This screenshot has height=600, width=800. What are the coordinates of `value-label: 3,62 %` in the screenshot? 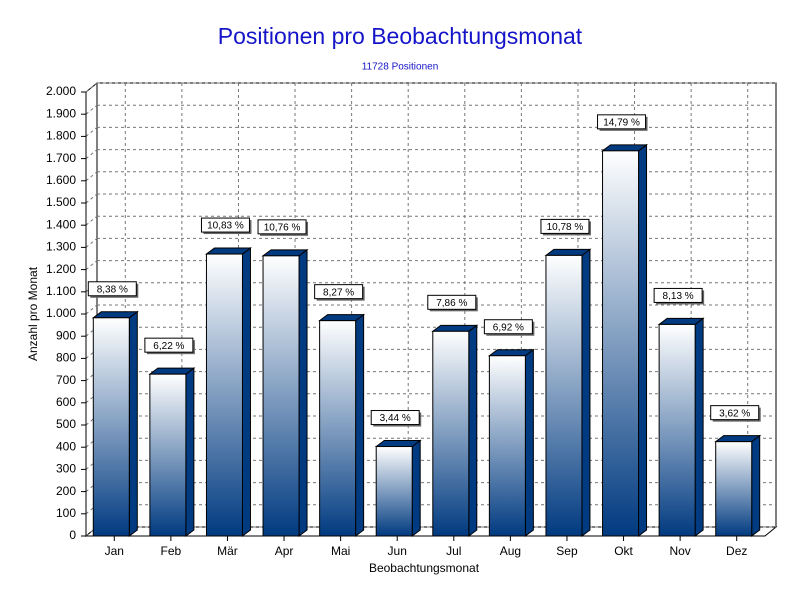 It's located at (734, 413).